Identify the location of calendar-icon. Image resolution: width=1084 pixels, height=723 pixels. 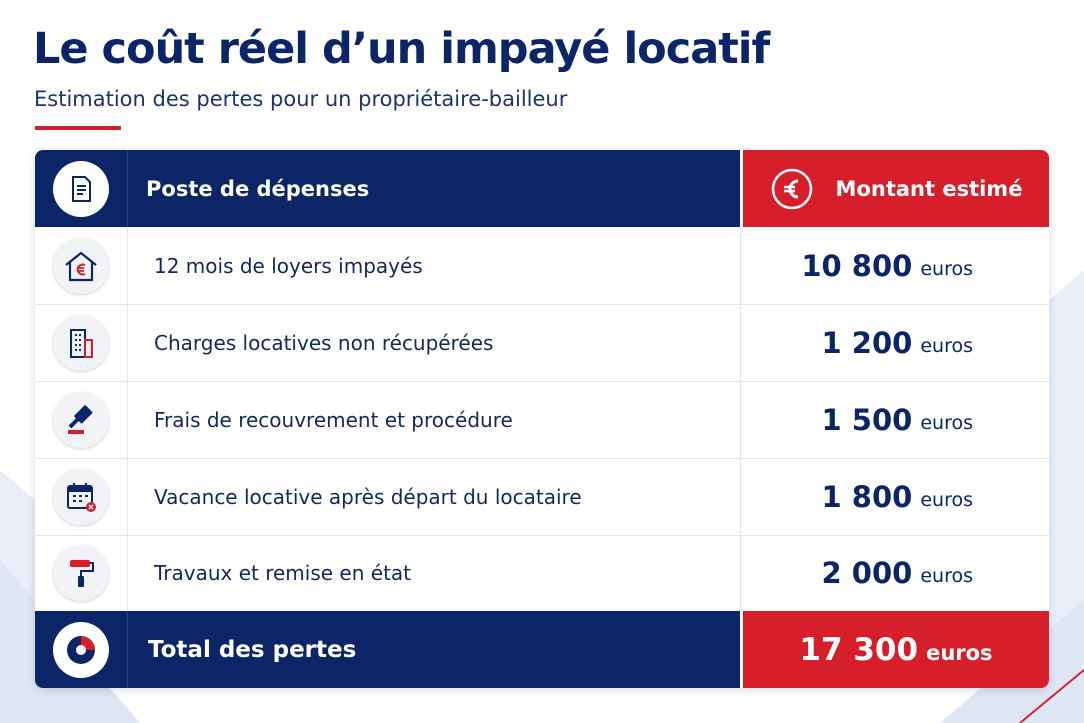
(81, 496).